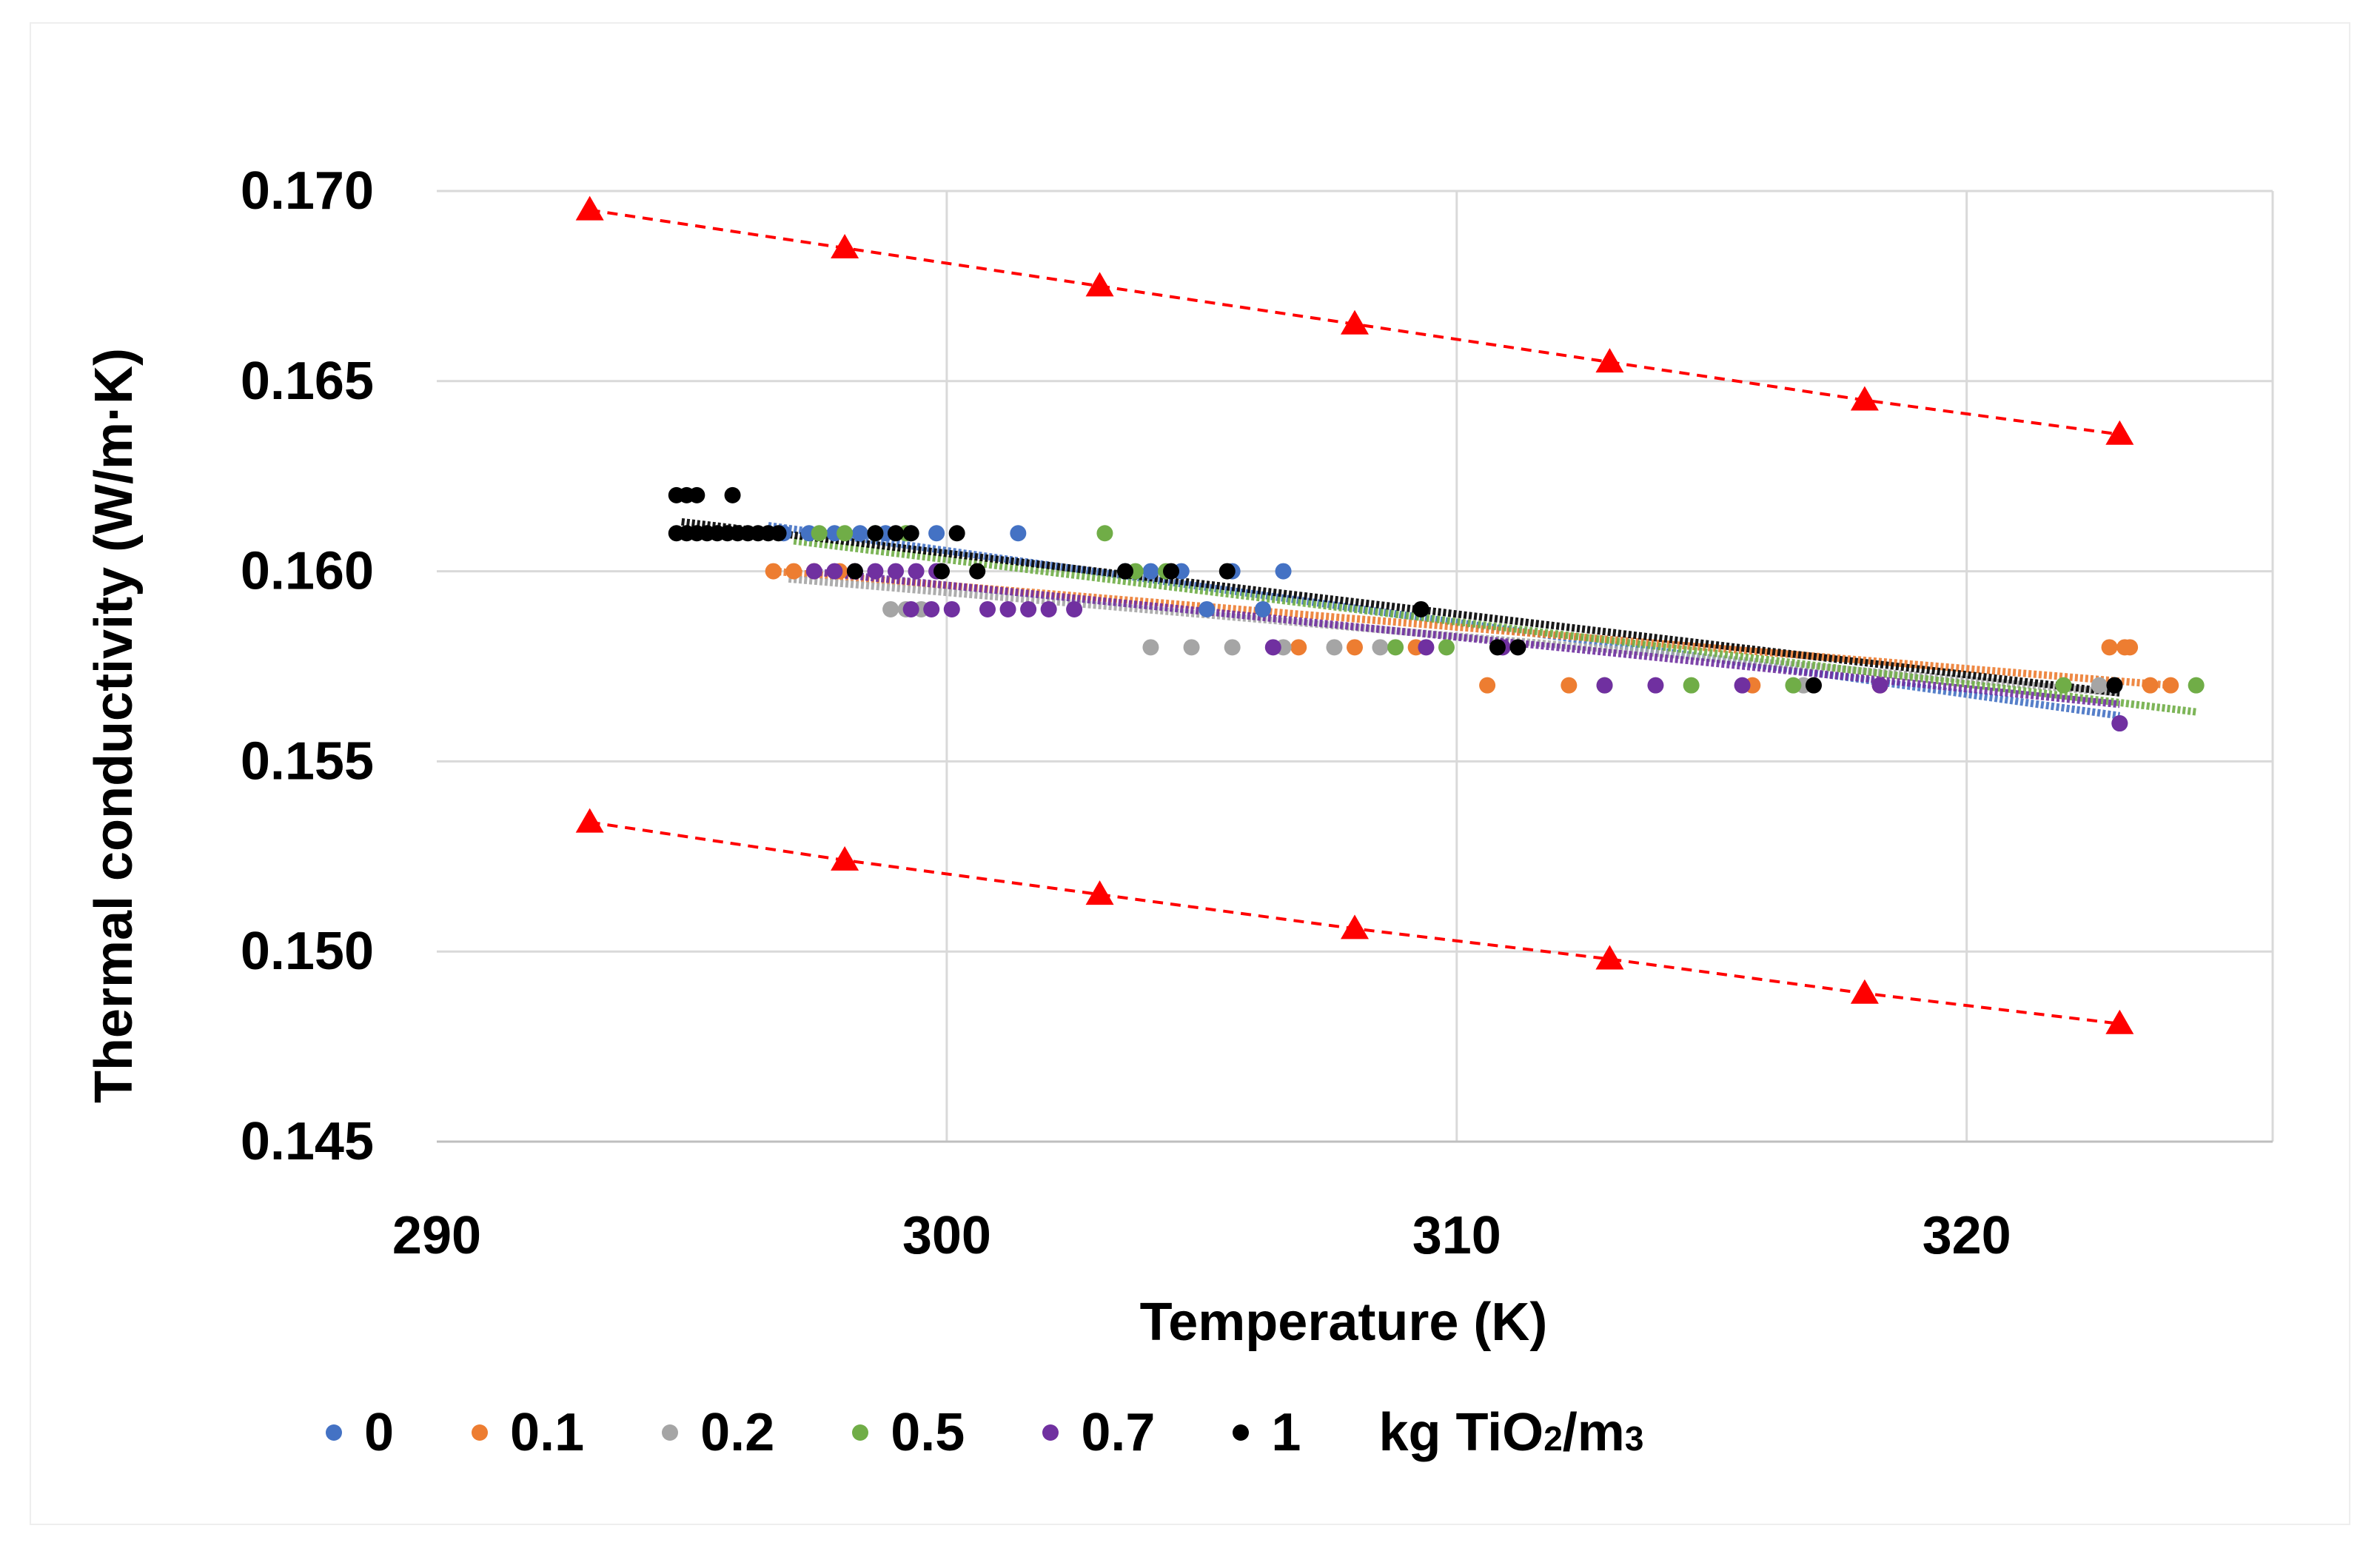 The height and width of the screenshot is (1554, 2380). What do you see at coordinates (307, 571) in the screenshot?
I see `y-tick-label: 0.160` at bounding box center [307, 571].